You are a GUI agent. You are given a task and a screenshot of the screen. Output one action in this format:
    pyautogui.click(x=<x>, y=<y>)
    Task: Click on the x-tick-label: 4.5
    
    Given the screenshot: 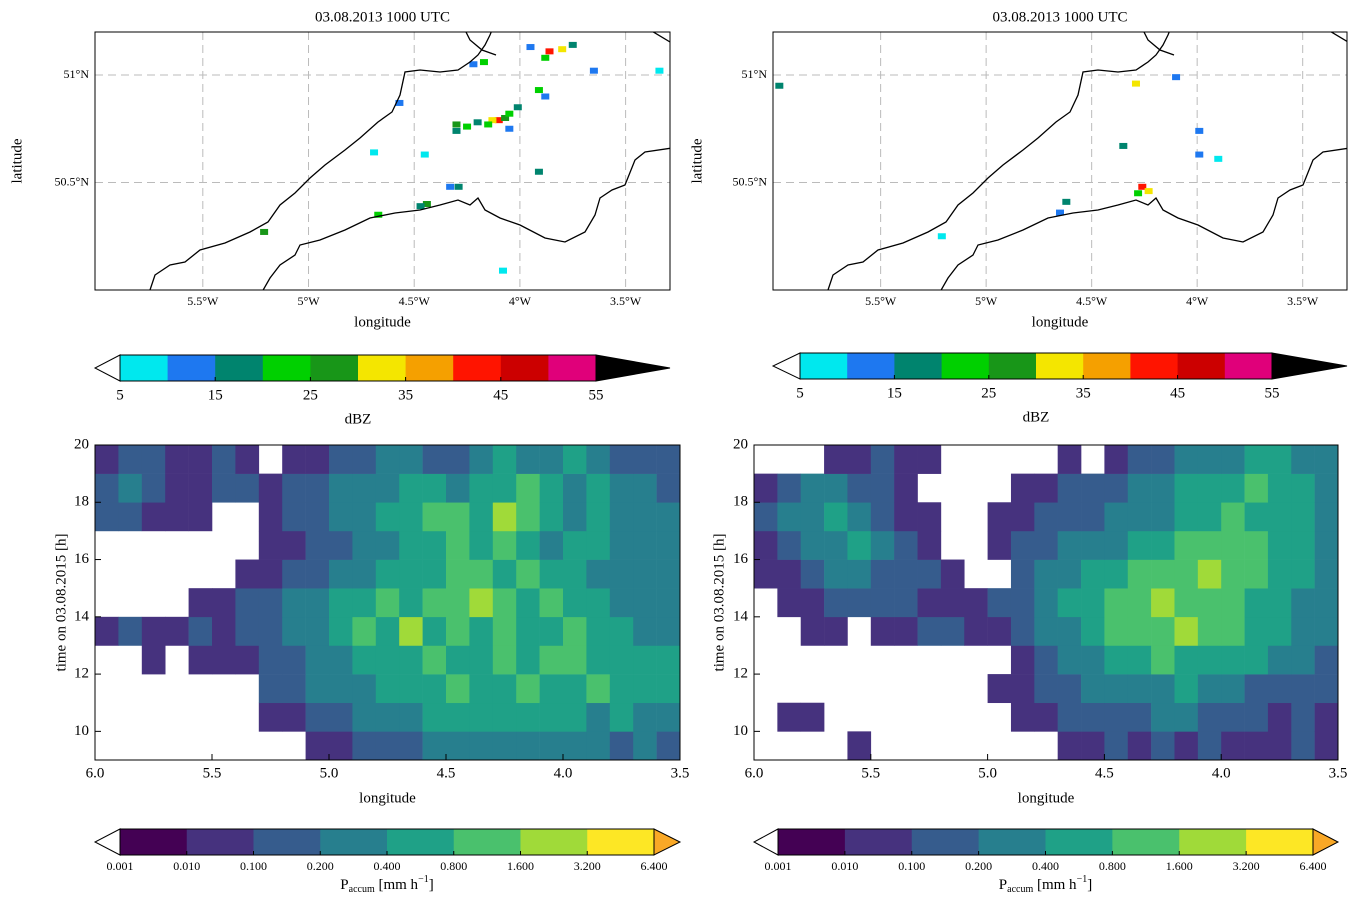 What is the action you would take?
    pyautogui.click(x=1104, y=773)
    